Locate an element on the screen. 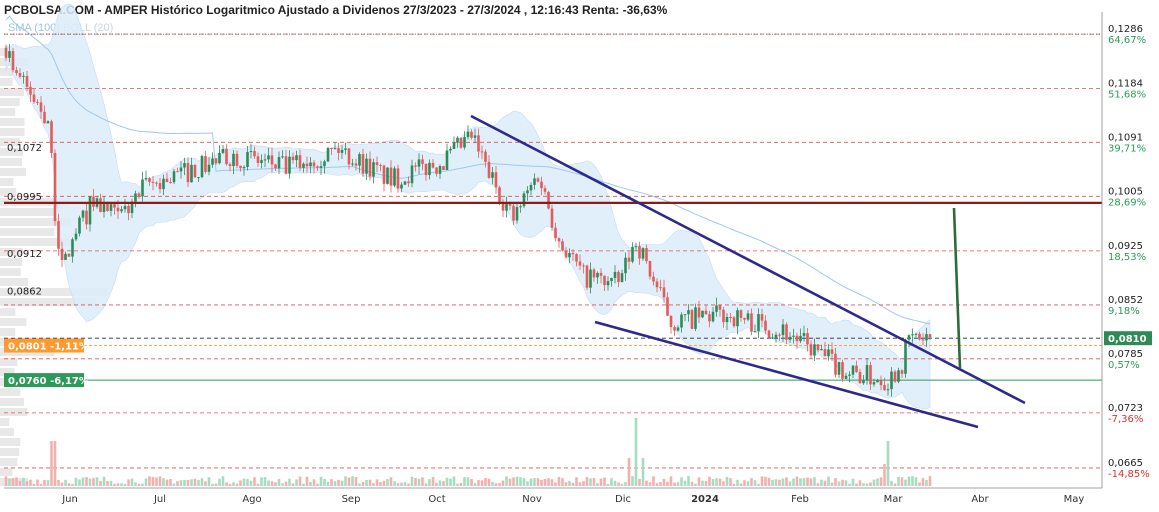 The height and width of the screenshot is (512, 1159). y-pct-label: -7,36% is located at coordinates (1125, 419).